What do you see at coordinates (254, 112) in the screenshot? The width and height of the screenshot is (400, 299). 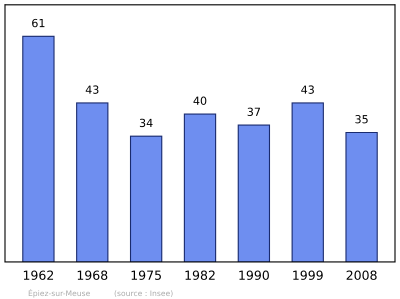 I see `data-label: 37` at bounding box center [254, 112].